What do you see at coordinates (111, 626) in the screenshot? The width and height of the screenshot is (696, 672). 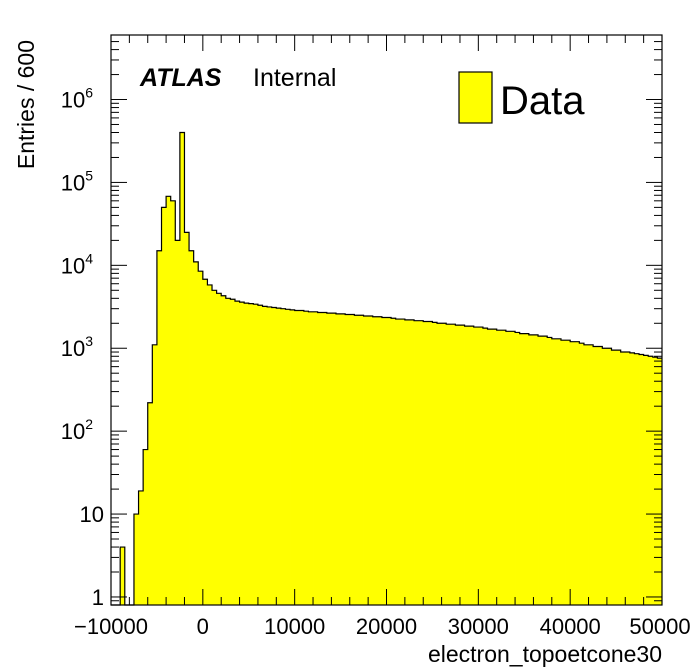 I see `x-tick-label: −10000` at bounding box center [111, 626].